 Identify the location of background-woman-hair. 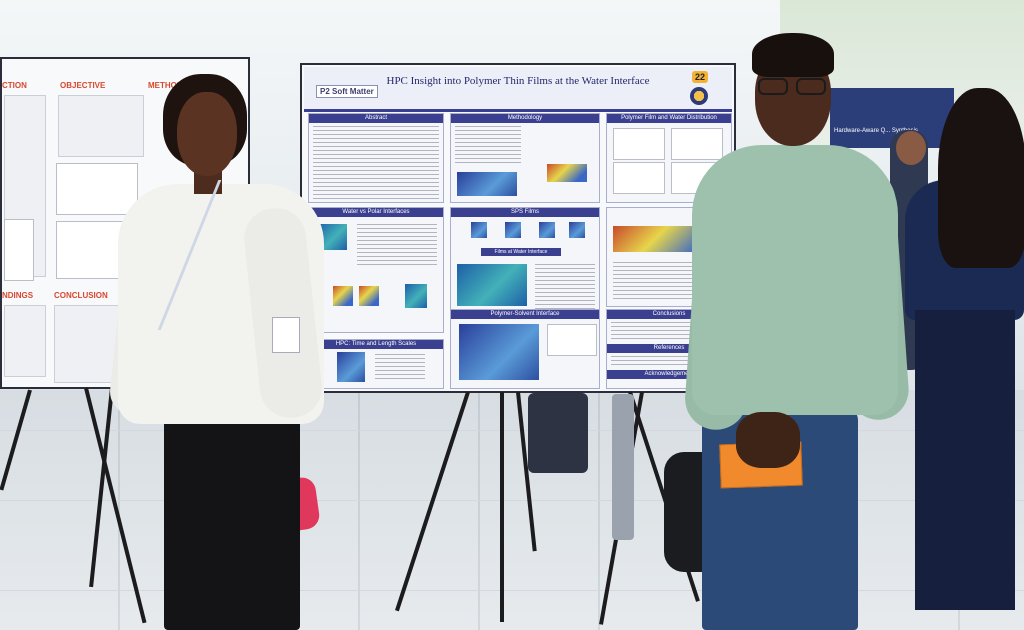
(981, 178).